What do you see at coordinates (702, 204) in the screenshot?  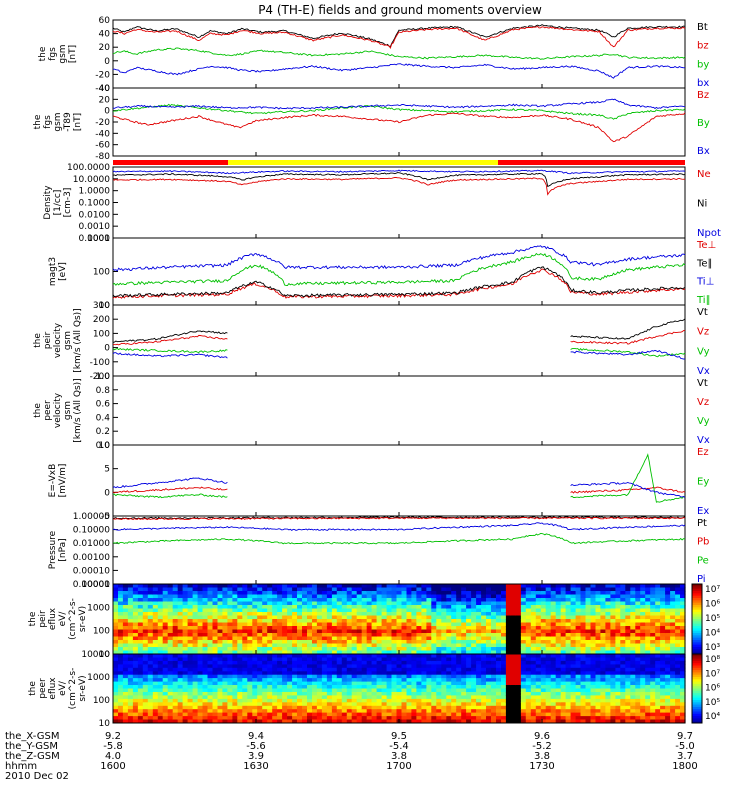 I see `legend-entry: Ni` at bounding box center [702, 204].